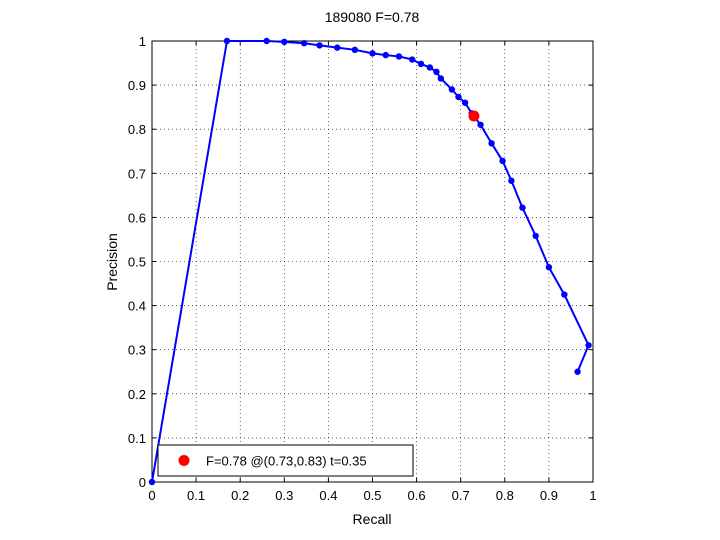  I want to click on x-tick-label: 0.9, so click(549, 495).